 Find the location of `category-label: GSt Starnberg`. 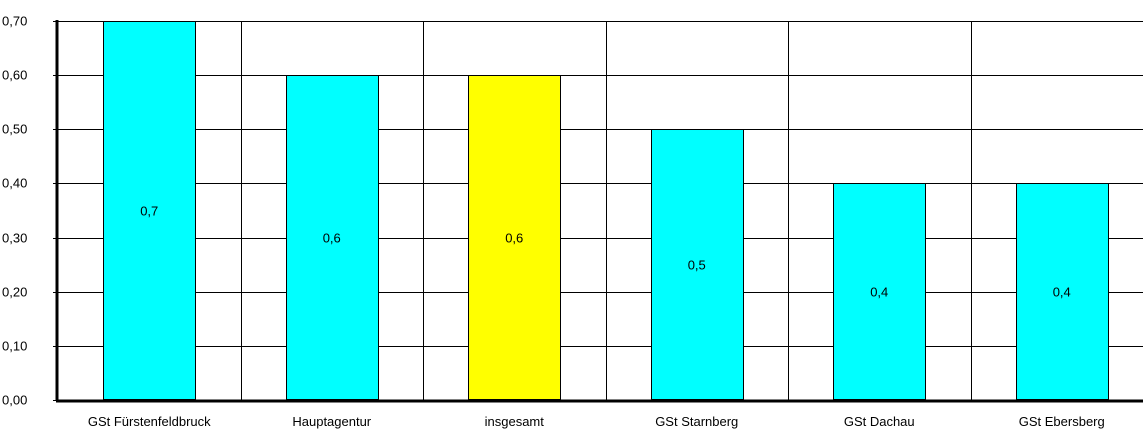

category-label: GSt Starnberg is located at coordinates (696, 421).